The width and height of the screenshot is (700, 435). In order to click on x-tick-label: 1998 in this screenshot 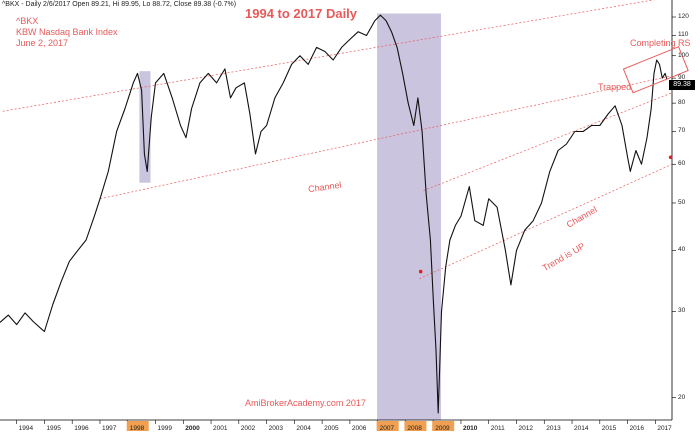, I will do `click(137, 428)`.